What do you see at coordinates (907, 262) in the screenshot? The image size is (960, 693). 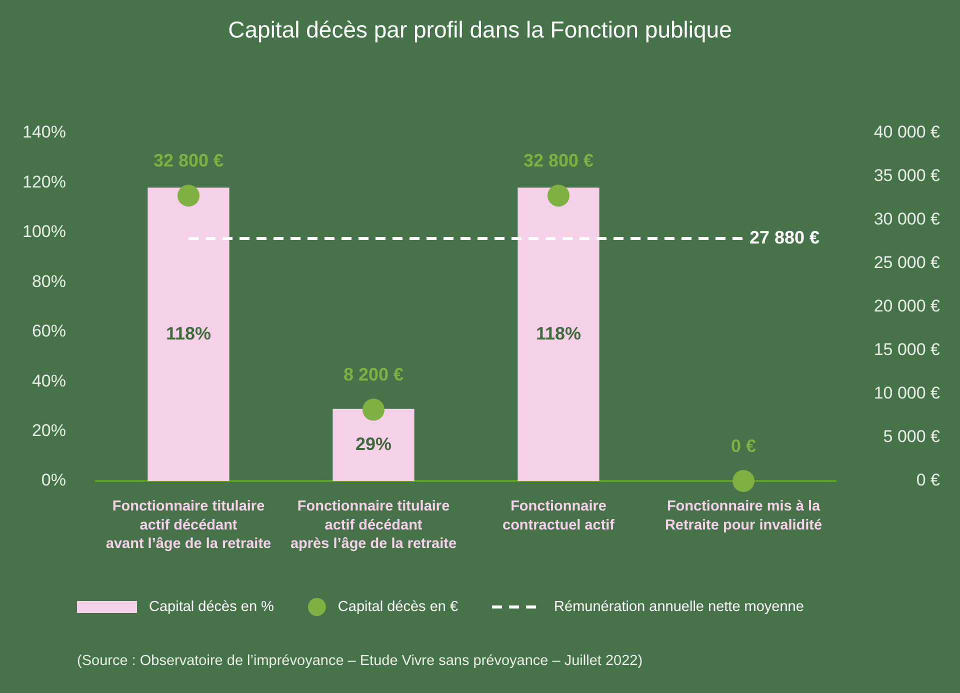 I see `y2-tick-label: 25 000 €` at bounding box center [907, 262].